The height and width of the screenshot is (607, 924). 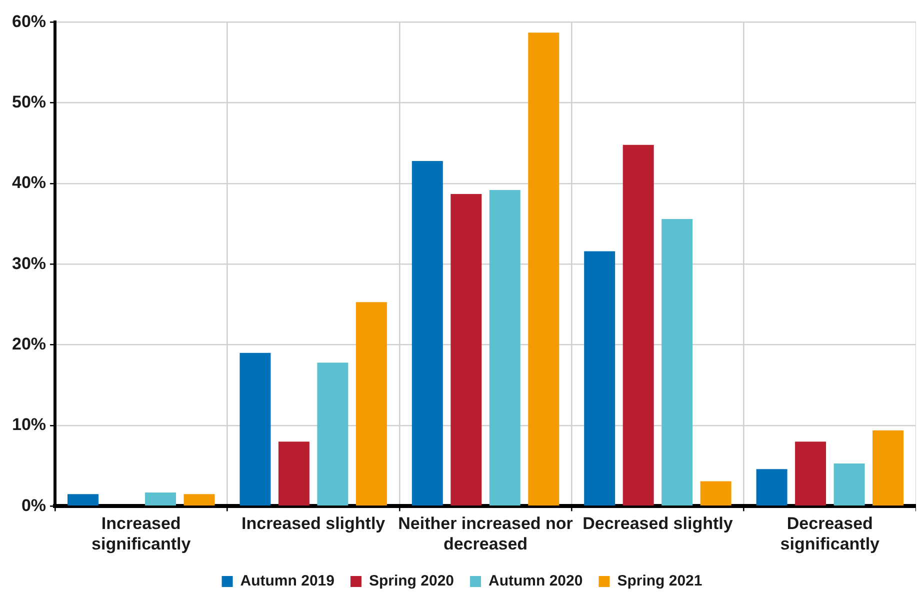 I want to click on legend-label: Spring 2021, so click(x=659, y=581).